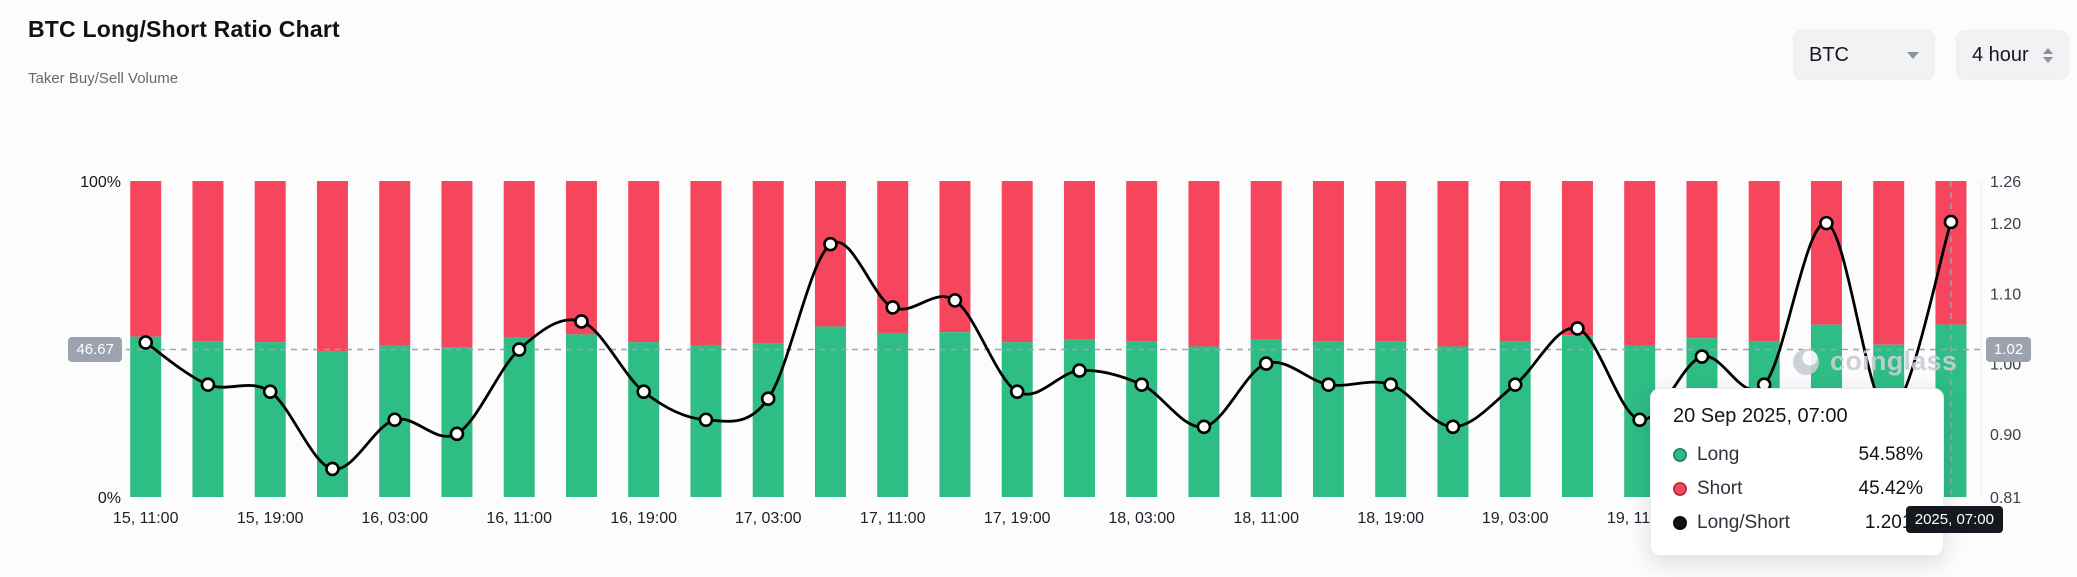 The height and width of the screenshot is (577, 2077). I want to click on left-axis-tick: 100%, so click(100, 182).